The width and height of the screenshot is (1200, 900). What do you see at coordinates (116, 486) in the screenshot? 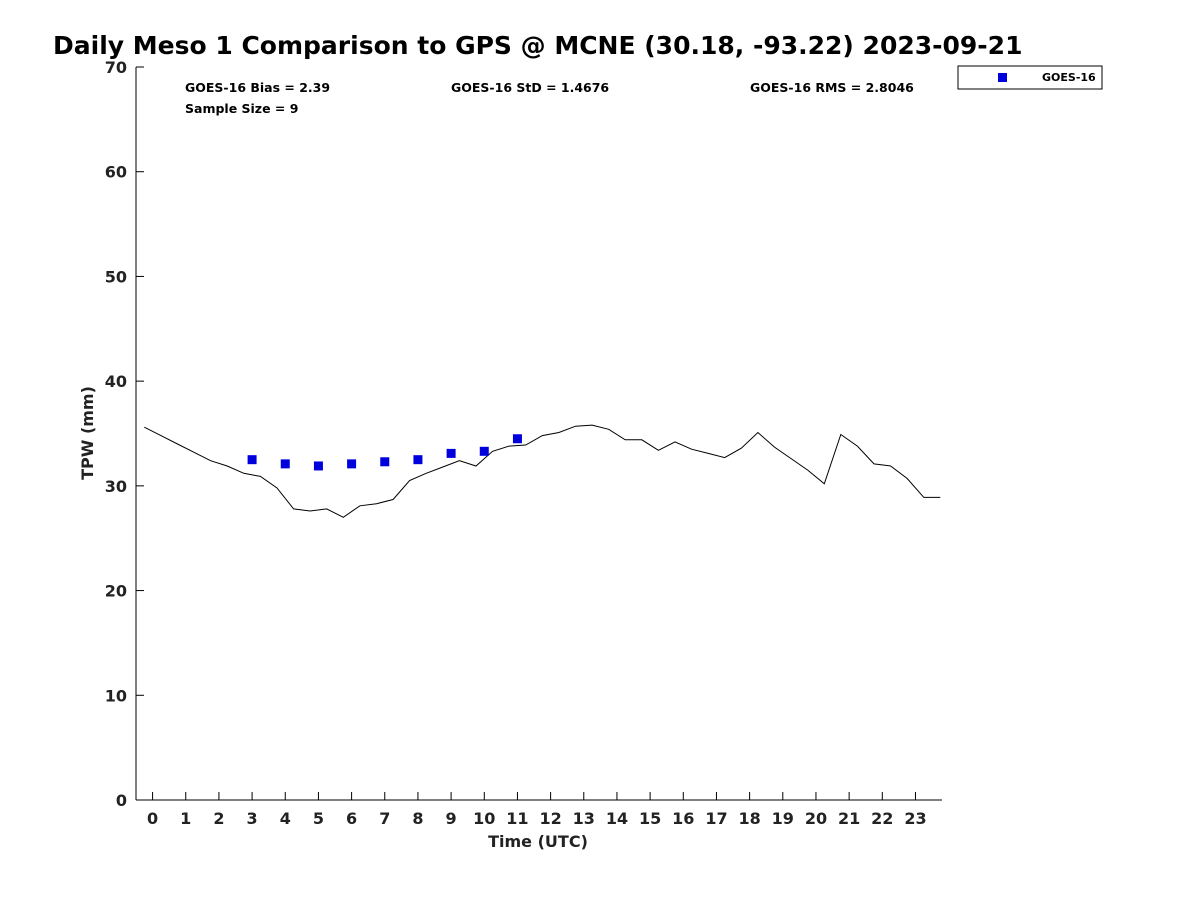
I see `y-tick-label: 30` at bounding box center [116, 486].